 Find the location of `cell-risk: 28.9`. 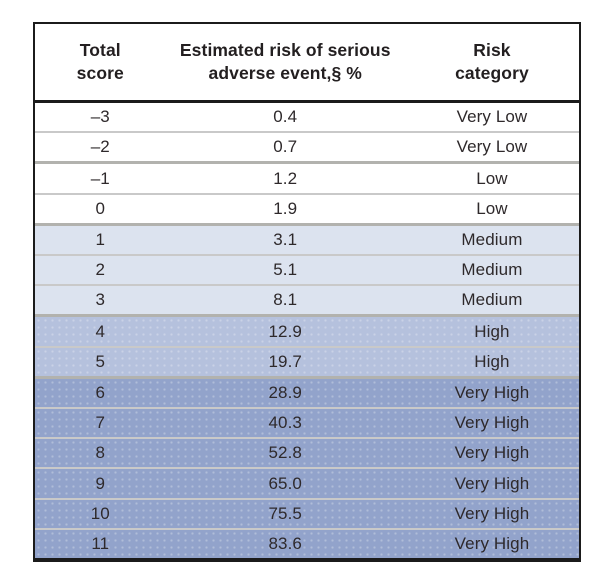

cell-risk: 28.9 is located at coordinates (285, 392).